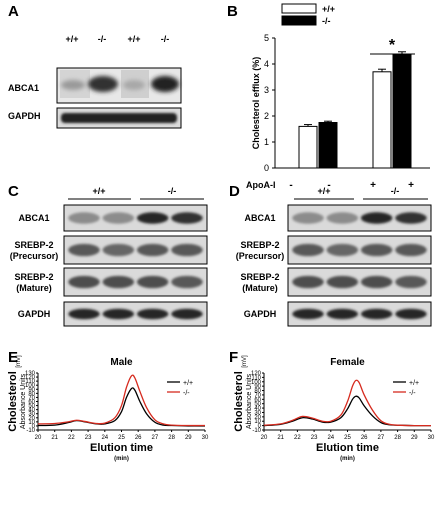 The width and height of the screenshot is (436, 518). Describe the element at coordinates (323, 191) in the screenshot. I see `group-label: +/+` at that location.